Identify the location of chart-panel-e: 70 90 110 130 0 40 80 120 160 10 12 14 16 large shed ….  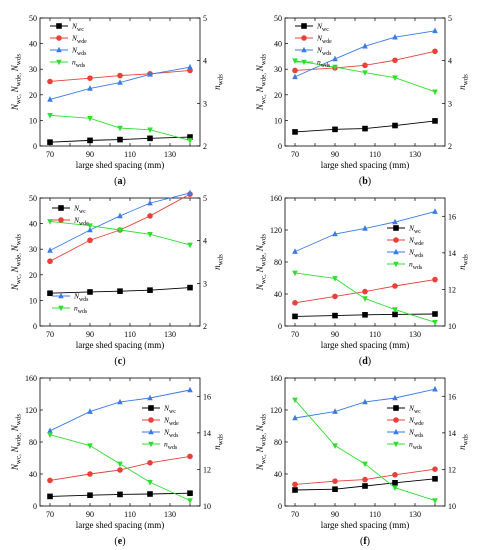
(117, 460).